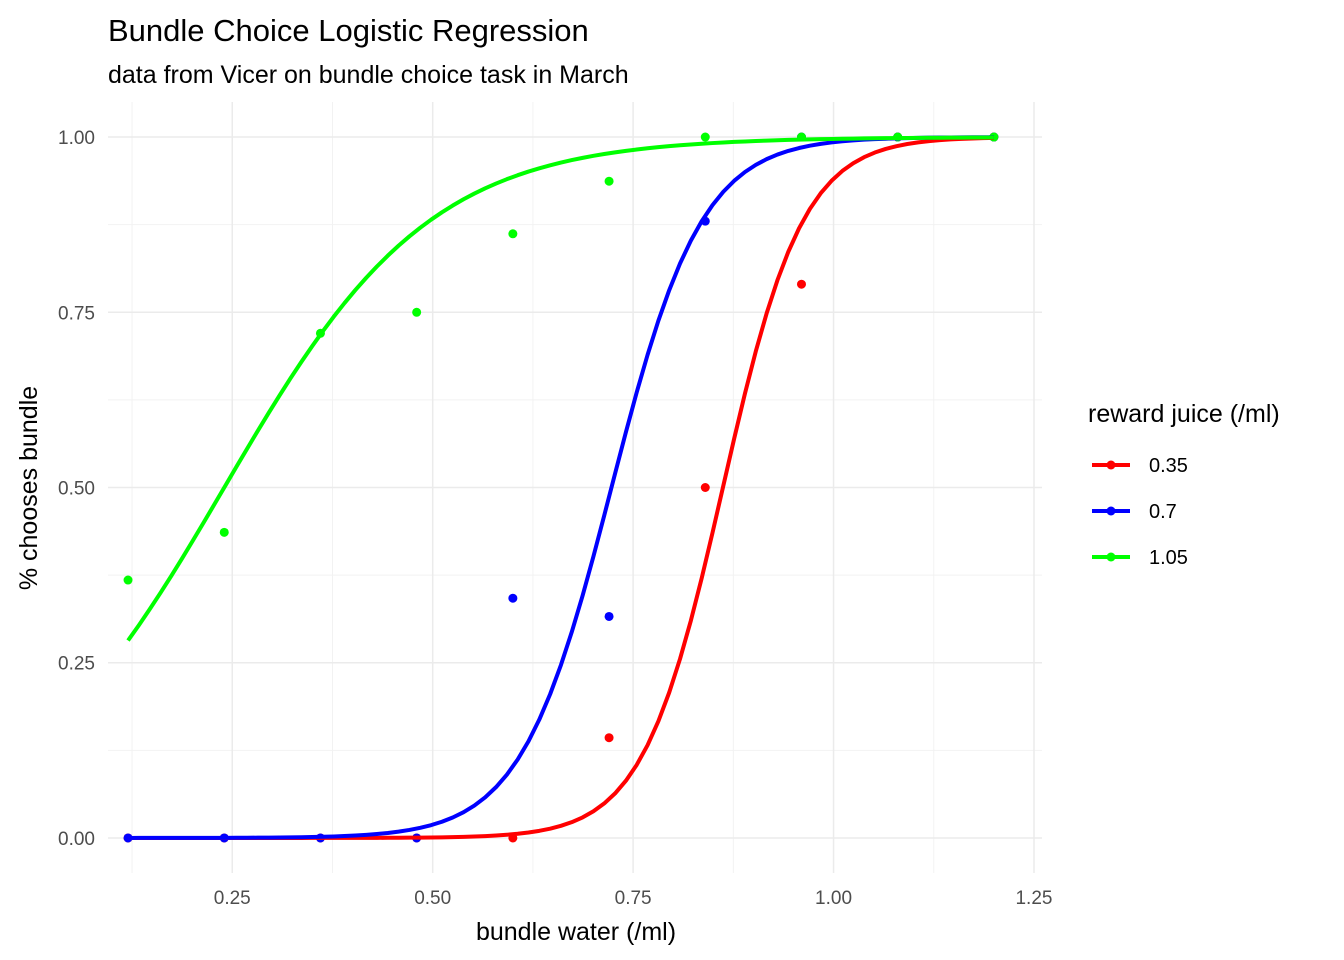 The height and width of the screenshot is (960, 1344). I want to click on legend-item: 0.7, so click(1134, 512).